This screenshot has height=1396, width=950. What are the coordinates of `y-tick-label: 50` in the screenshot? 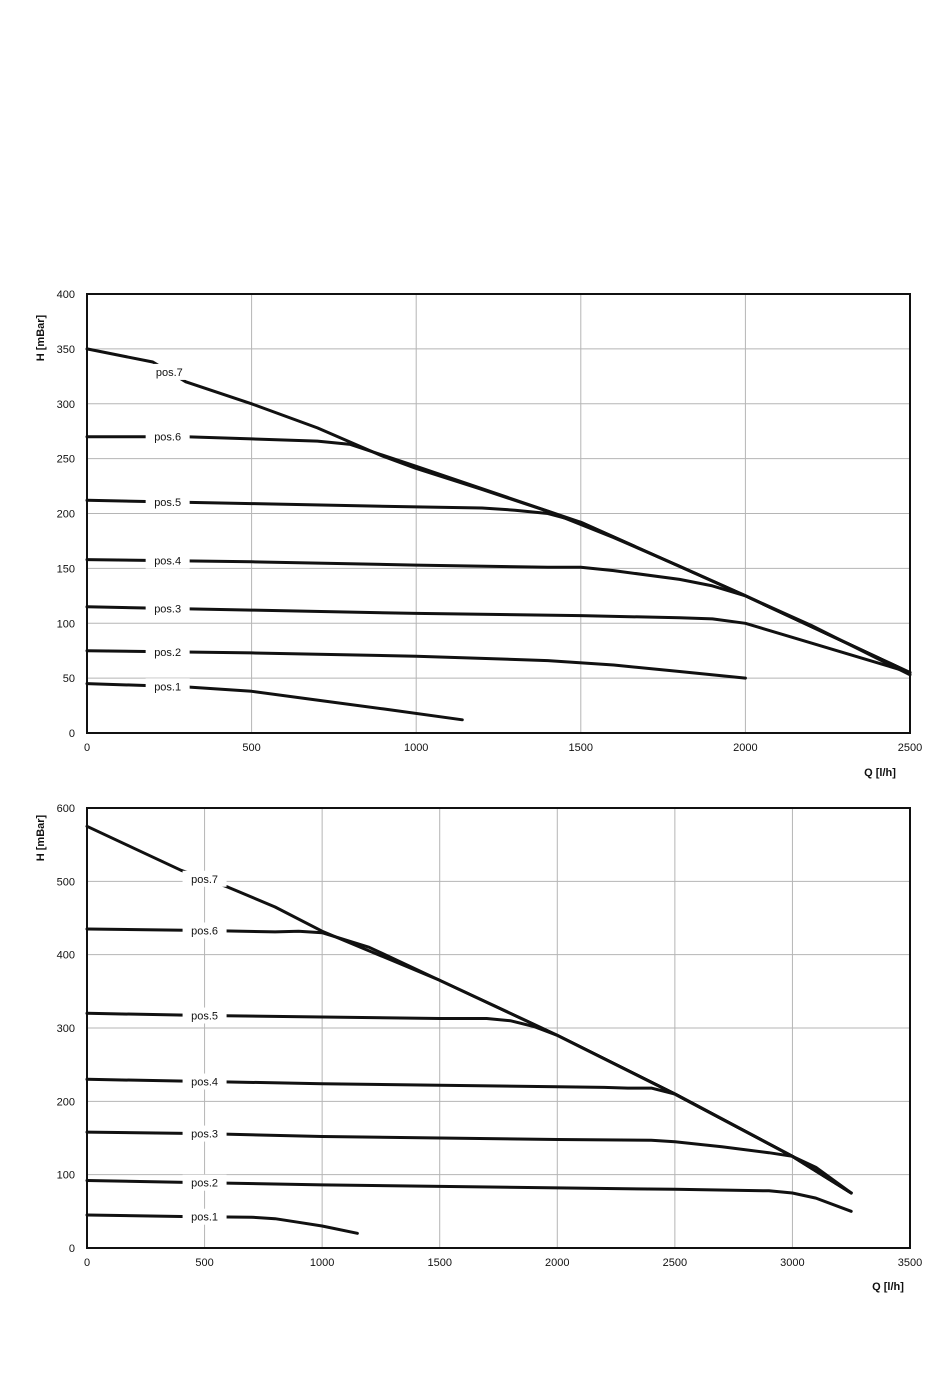 It's located at (69, 679).